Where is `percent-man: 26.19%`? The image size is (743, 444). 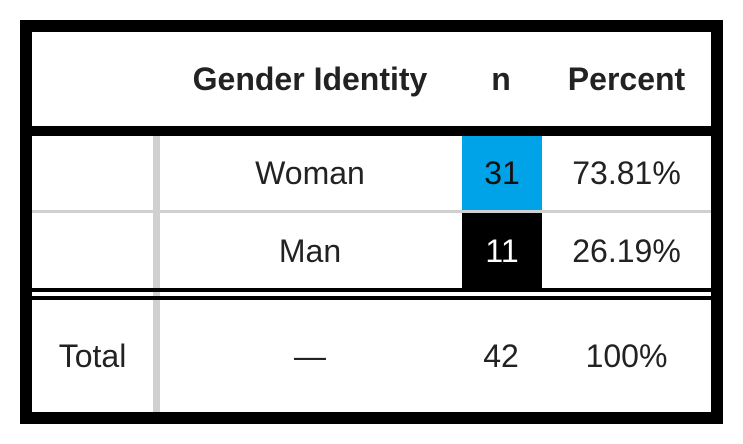
percent-man: 26.19% is located at coordinates (626, 250).